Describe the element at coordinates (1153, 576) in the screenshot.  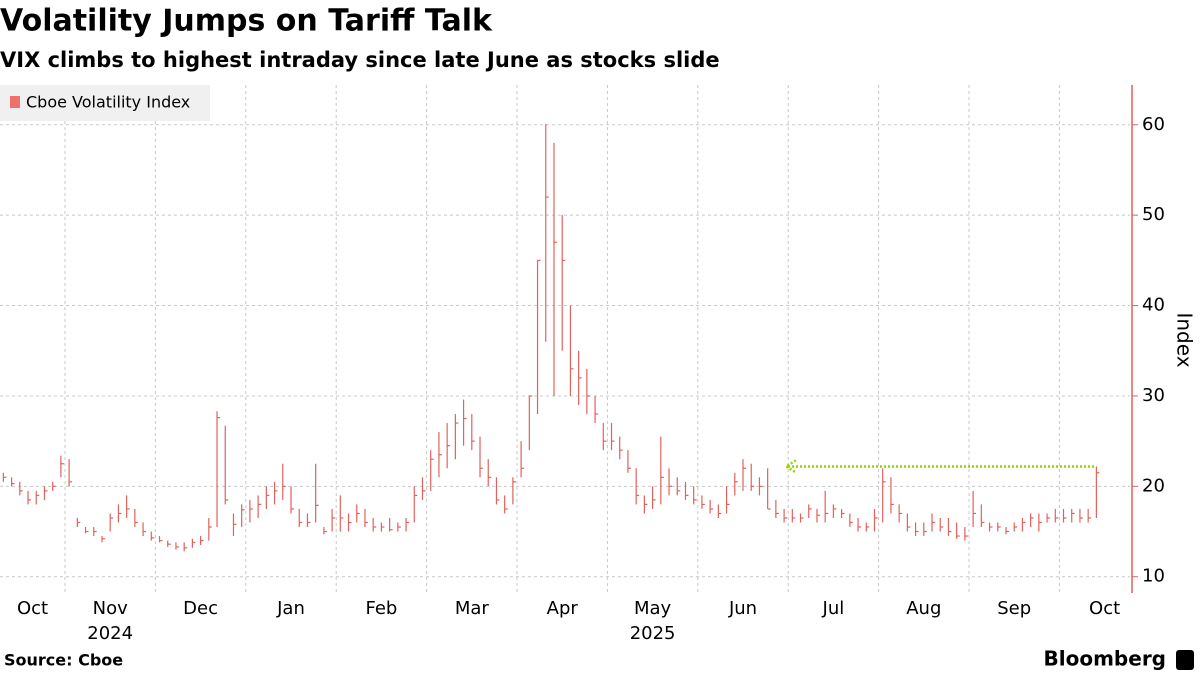
I see `y-tick-label: 10` at that location.